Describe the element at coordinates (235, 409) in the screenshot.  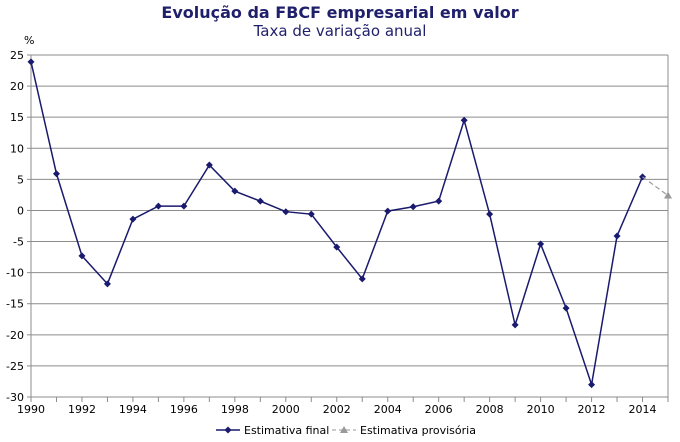
I see `x-tick-label: 1998` at that location.